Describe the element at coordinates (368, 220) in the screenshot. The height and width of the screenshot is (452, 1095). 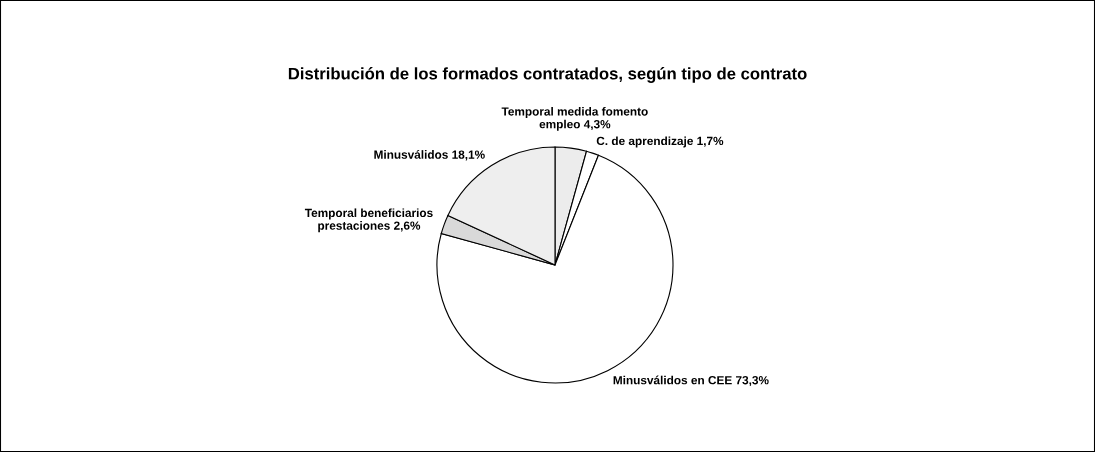
I see `slice-label: Temporal beneficiarios prestaciones 2,6%` at that location.